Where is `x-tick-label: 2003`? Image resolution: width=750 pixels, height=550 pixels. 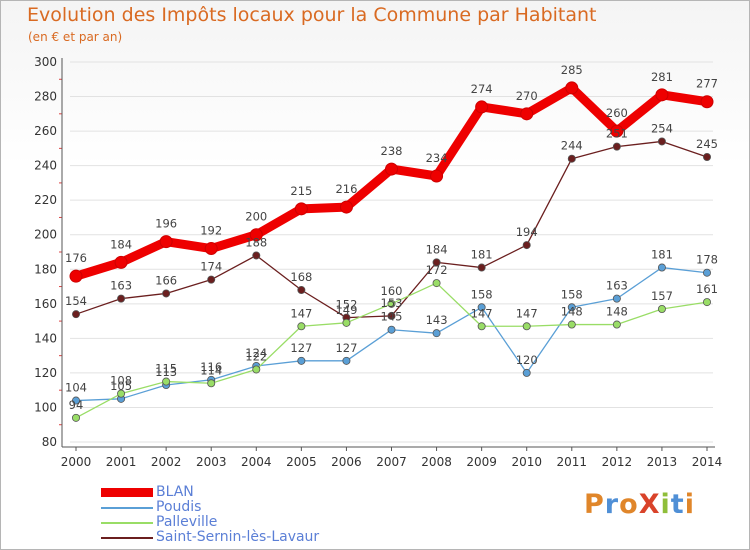 x-tick-label: 2003 is located at coordinates (211, 462).